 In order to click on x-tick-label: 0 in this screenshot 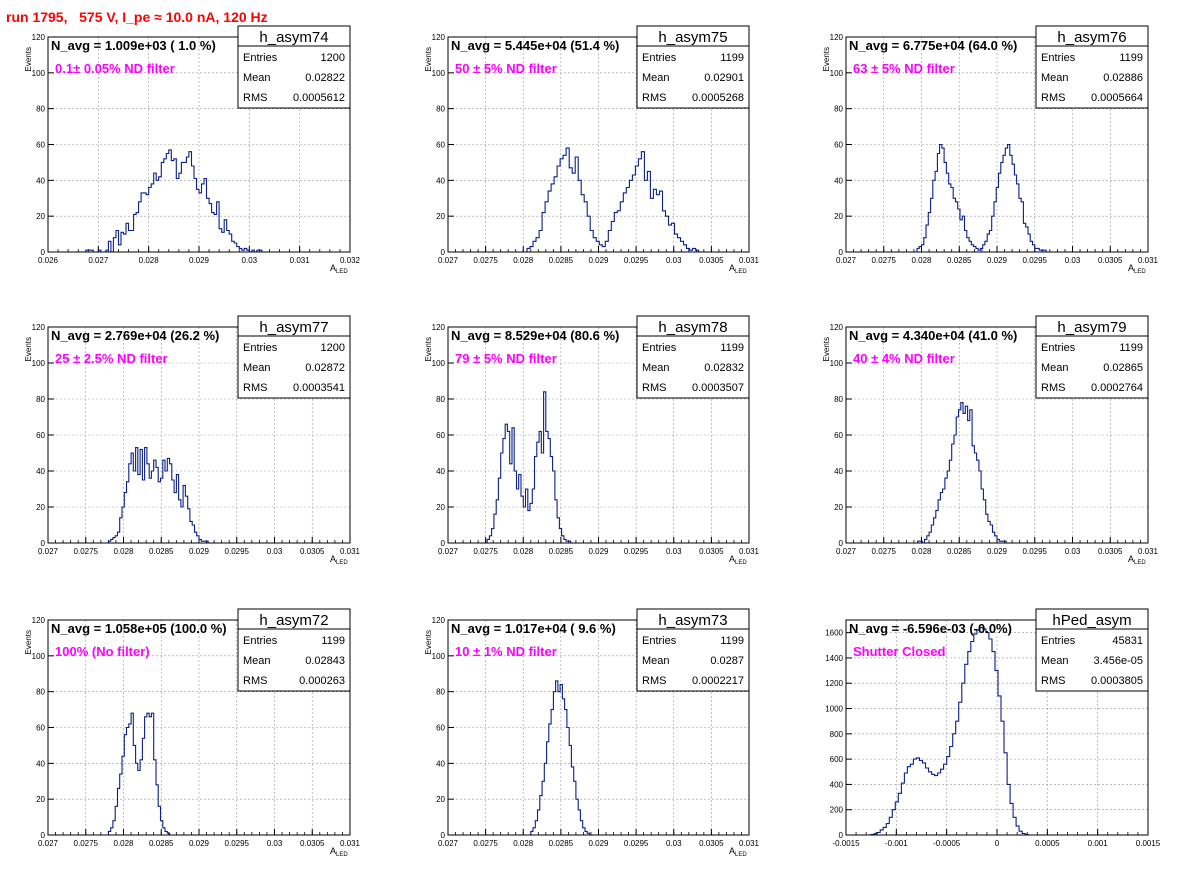, I will do `click(997, 843)`.